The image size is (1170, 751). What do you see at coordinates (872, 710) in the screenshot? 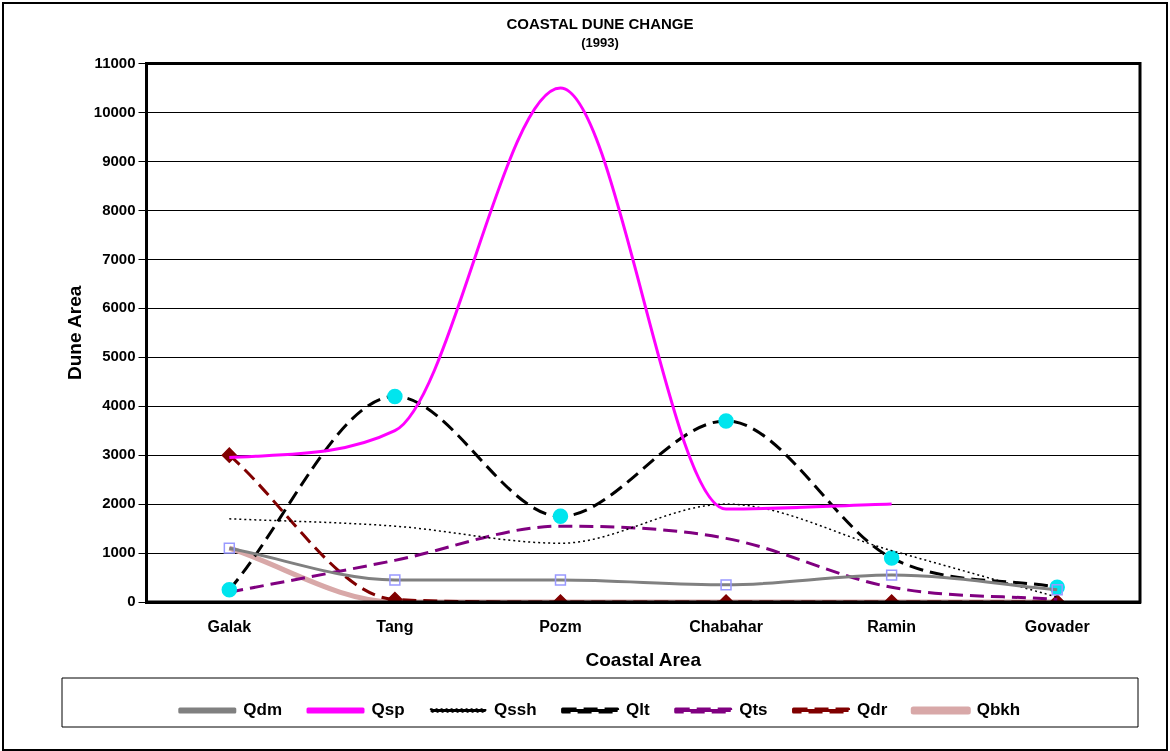
I see `legend-label: Qdr` at bounding box center [872, 710].